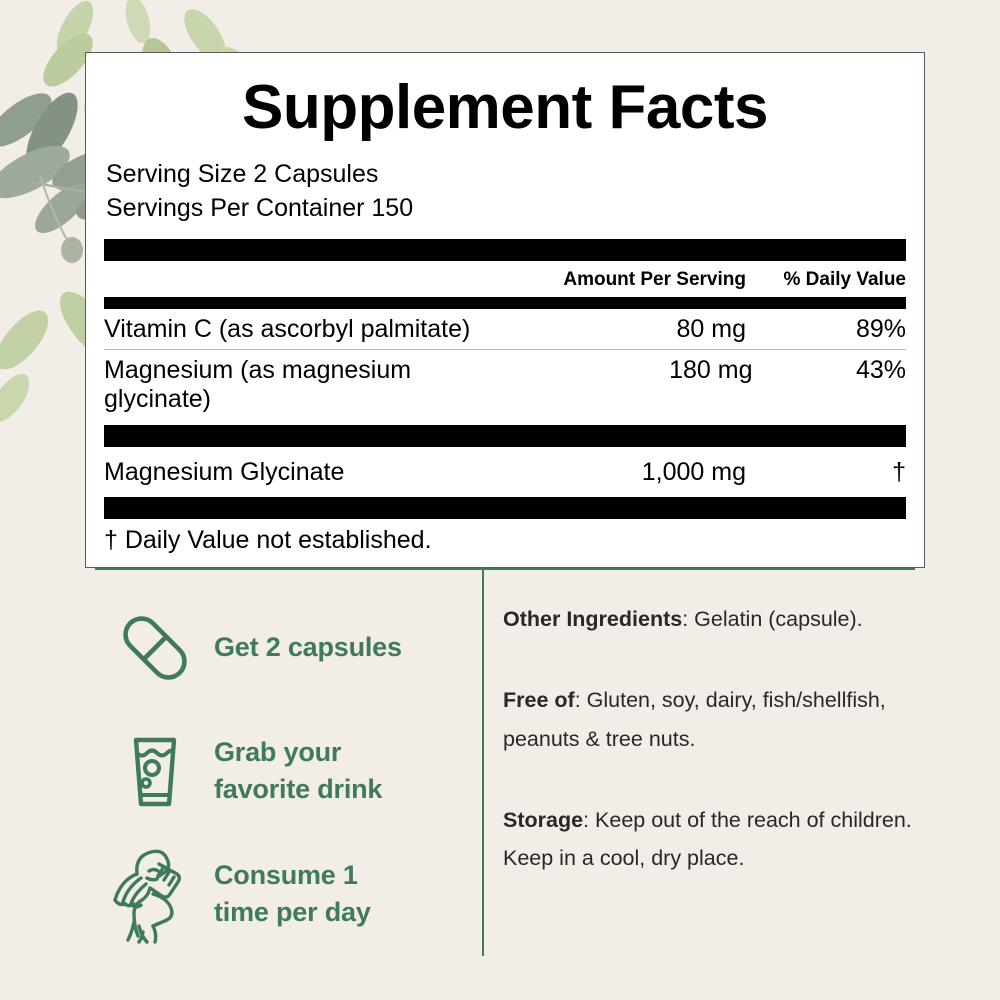 This screenshot has width=1000, height=1000. Describe the element at coordinates (844, 279) in the screenshot. I see `column-header-daily-value: % Daily Value` at that location.